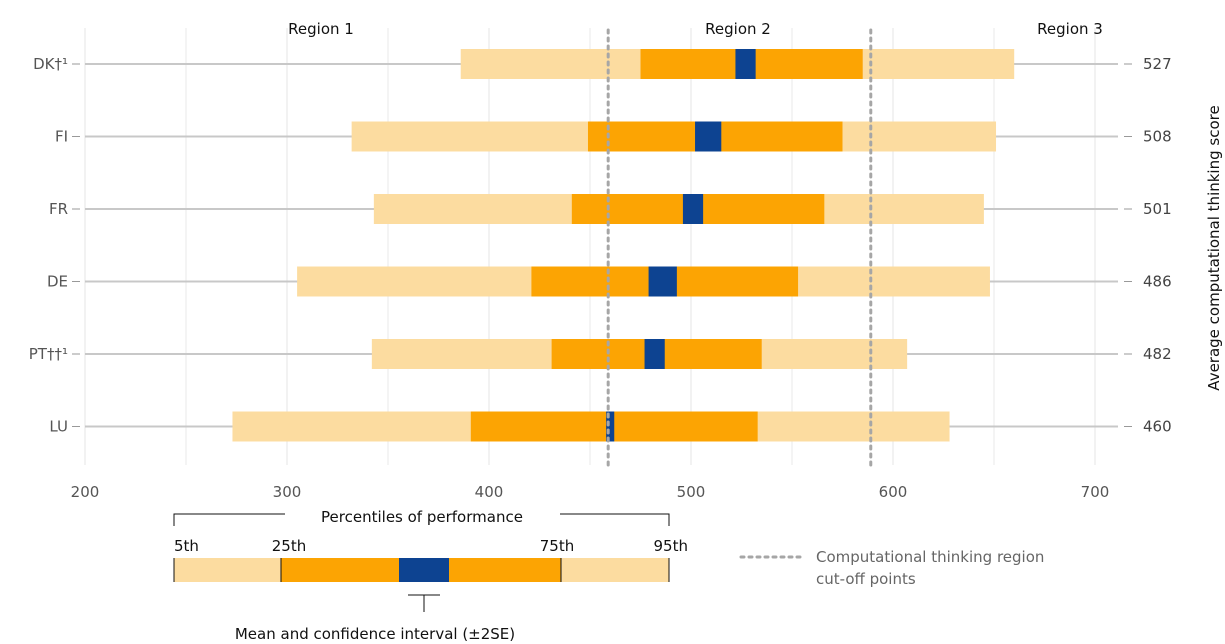 The height and width of the screenshot is (644, 1225). Describe the element at coordinates (227, 570) in the screenshot. I see `legend-outer-bar-left` at that location.